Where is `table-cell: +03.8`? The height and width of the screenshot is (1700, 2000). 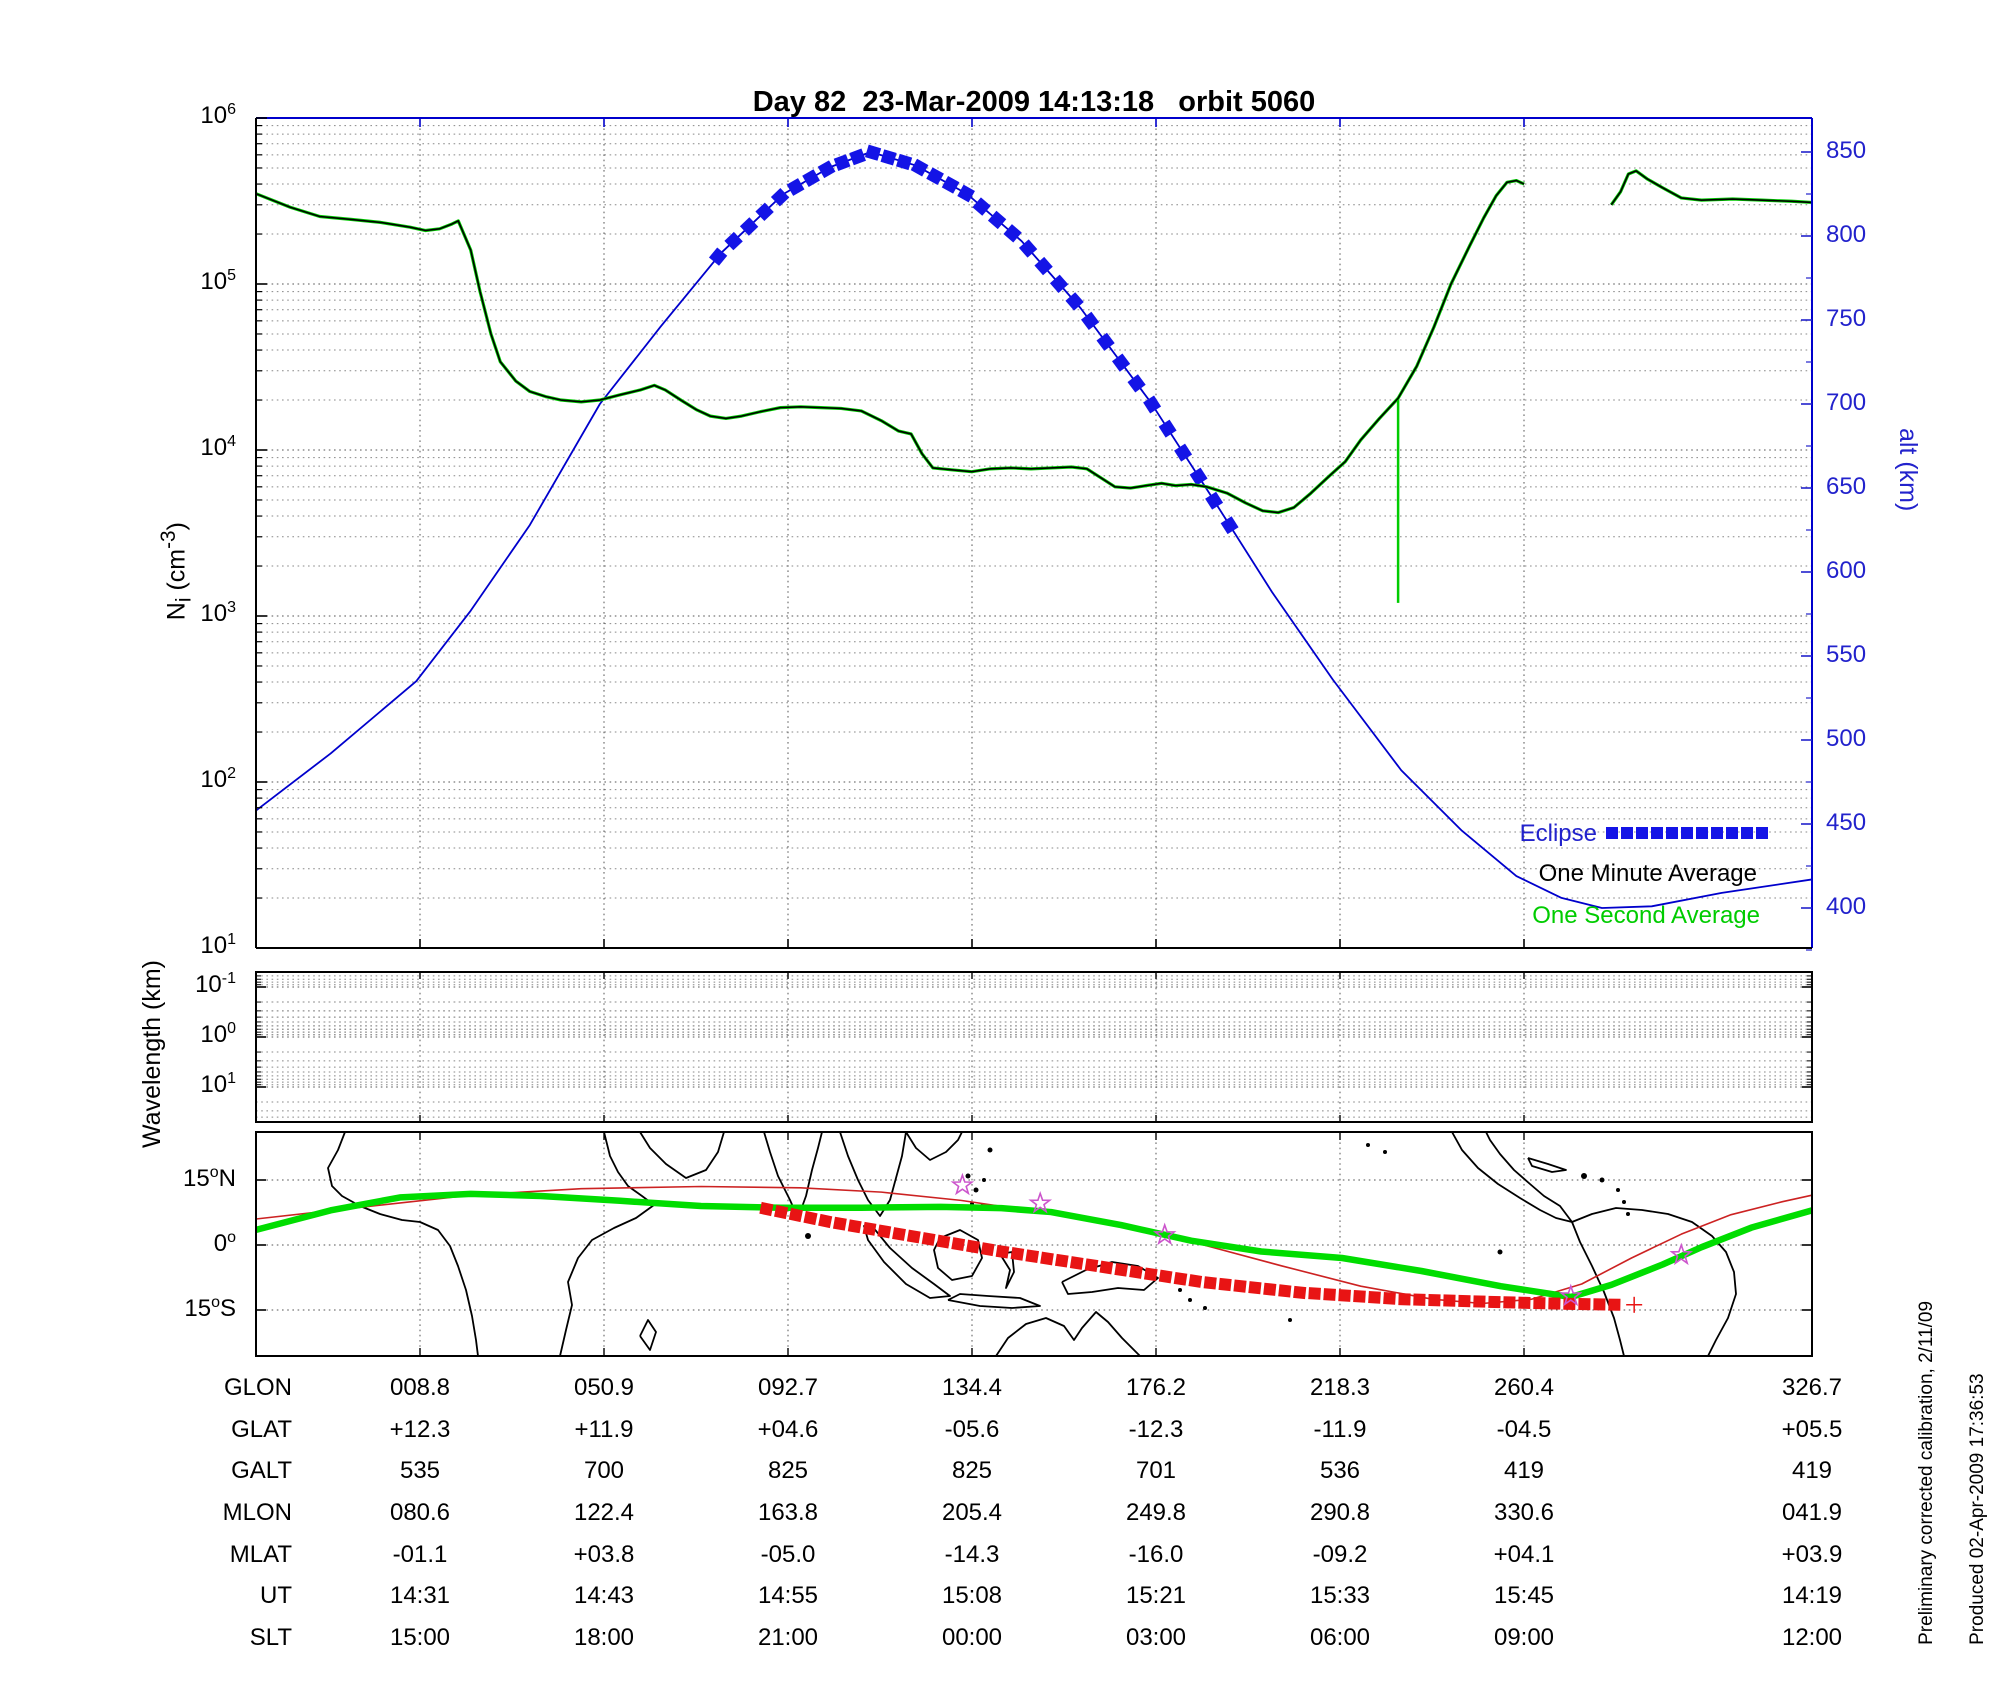
table-cell: +03.8 is located at coordinates (604, 1554).